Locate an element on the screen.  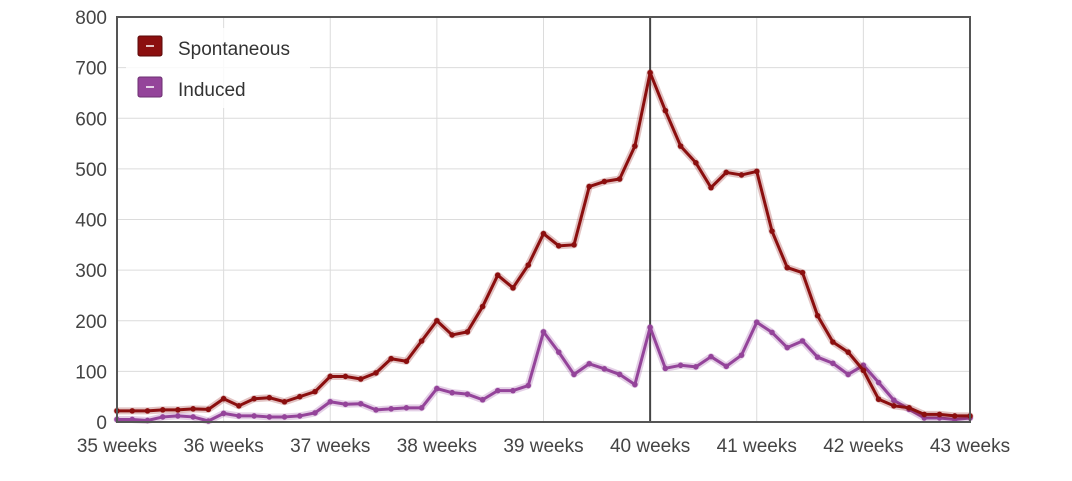
legend-item-spontaneous: Spontaneous is located at coordinates (213, 47).